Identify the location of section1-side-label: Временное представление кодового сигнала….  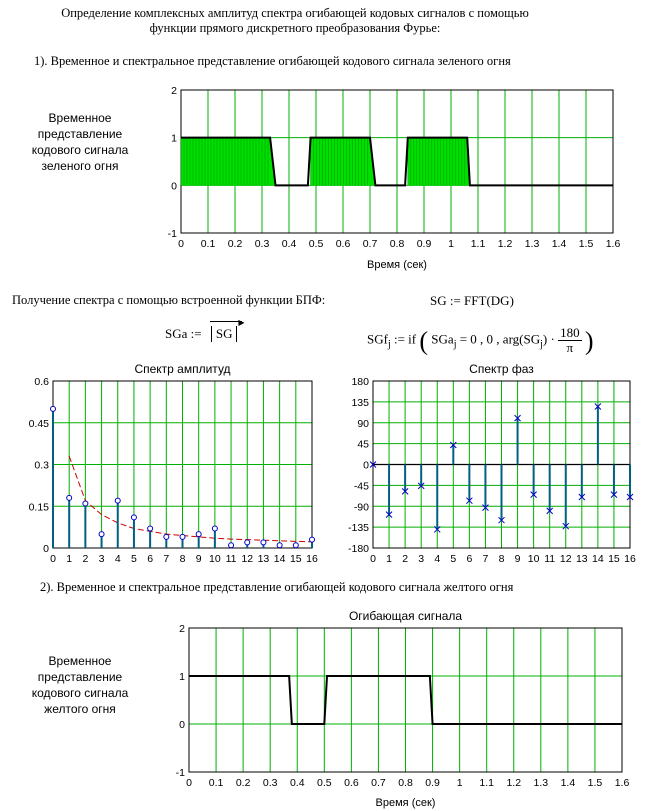
(80, 142).